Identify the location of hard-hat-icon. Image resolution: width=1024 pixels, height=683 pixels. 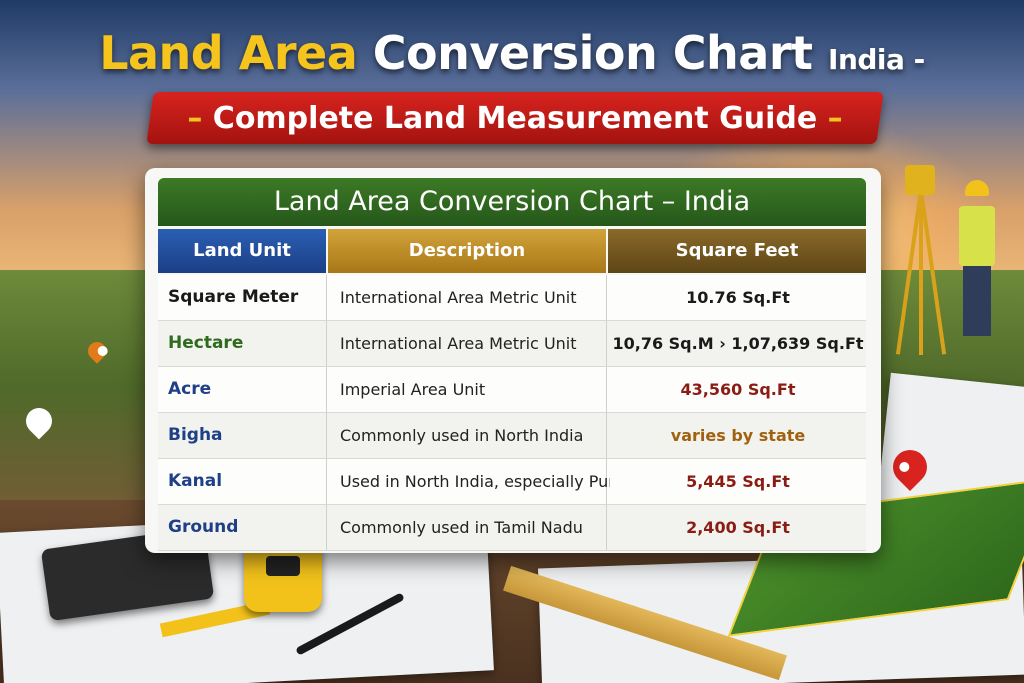
(977, 188).